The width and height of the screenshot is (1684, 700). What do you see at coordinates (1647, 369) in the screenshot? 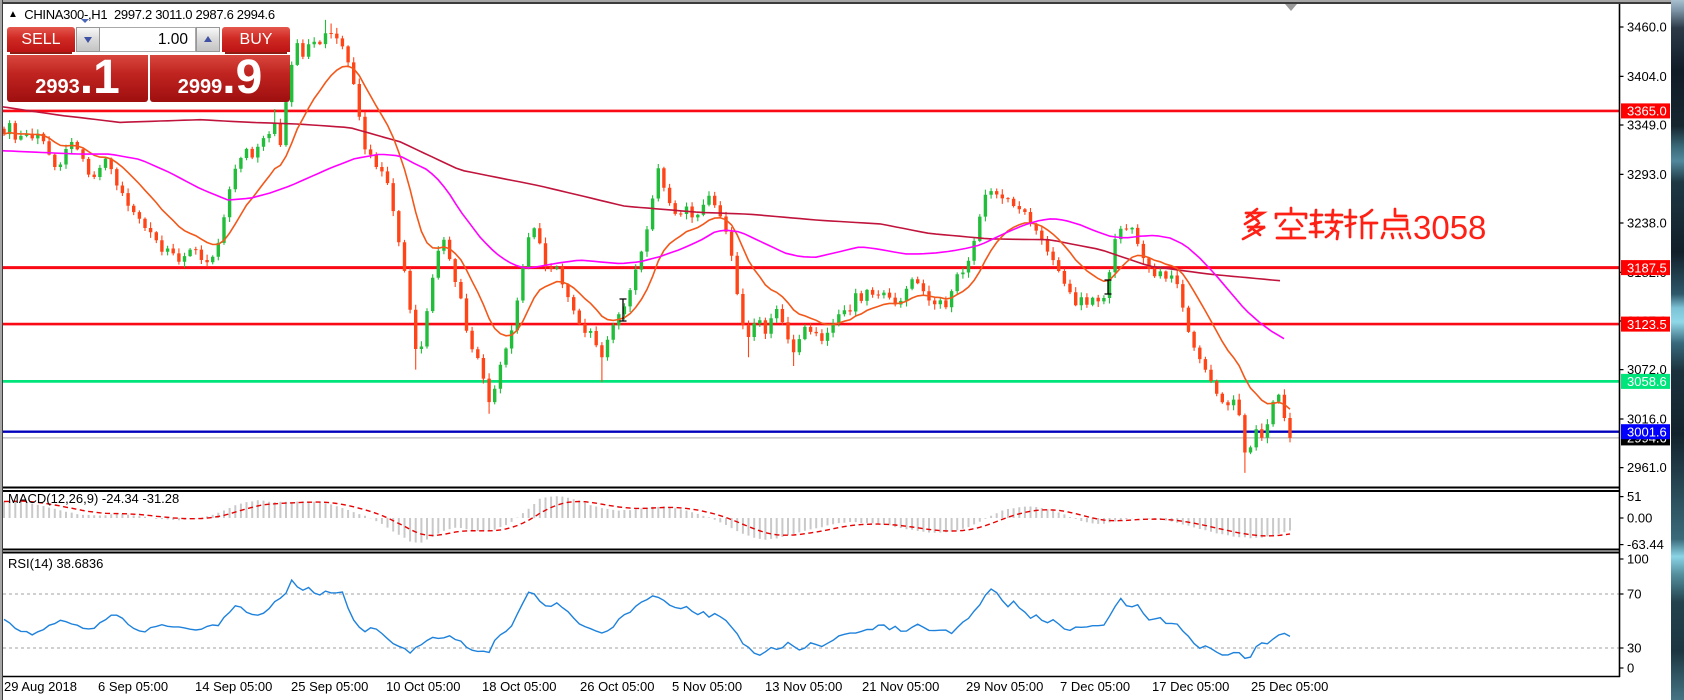
I see `svg-text: 3072.0` at bounding box center [1647, 369].